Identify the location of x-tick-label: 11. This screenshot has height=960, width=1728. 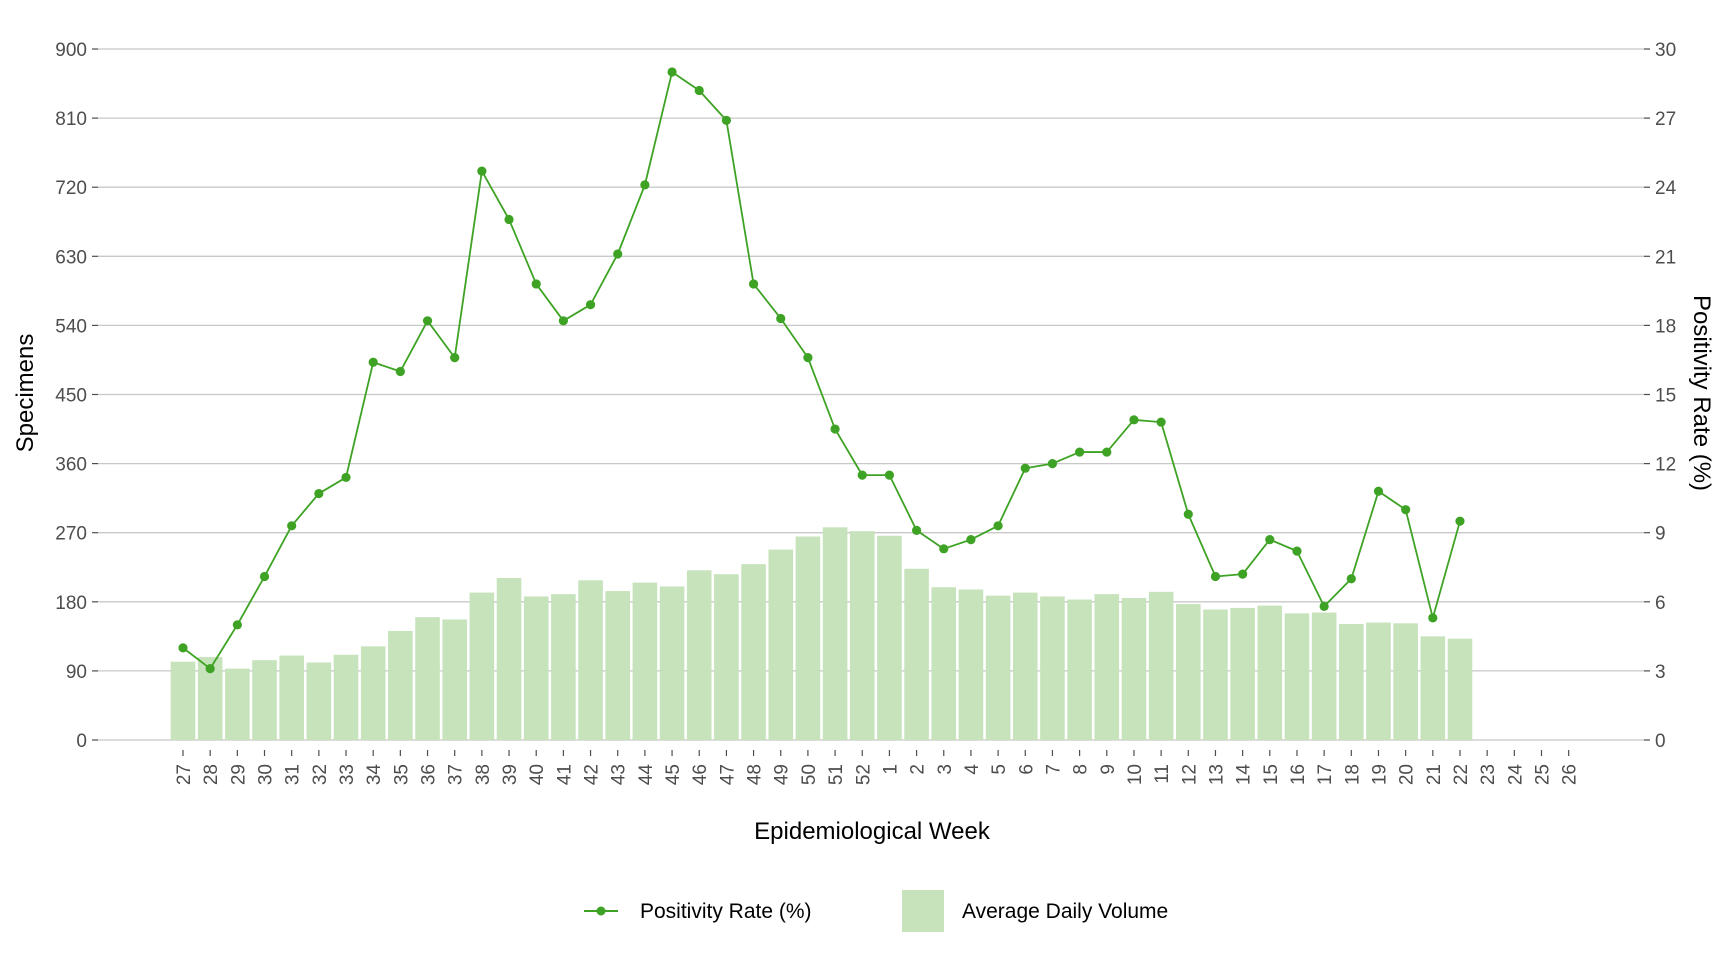
(1162, 774).